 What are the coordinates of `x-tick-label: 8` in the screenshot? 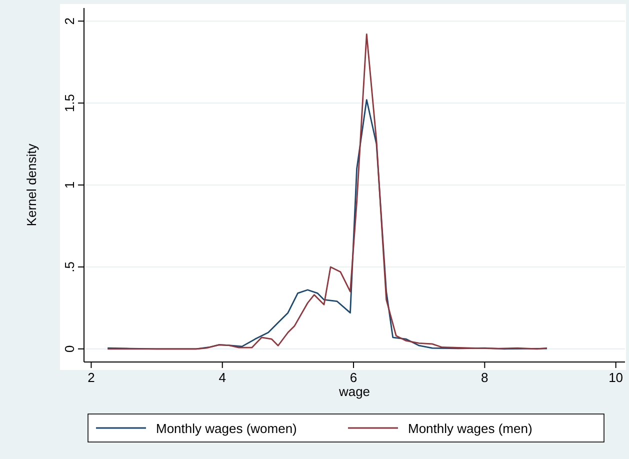 It's located at (484, 377).